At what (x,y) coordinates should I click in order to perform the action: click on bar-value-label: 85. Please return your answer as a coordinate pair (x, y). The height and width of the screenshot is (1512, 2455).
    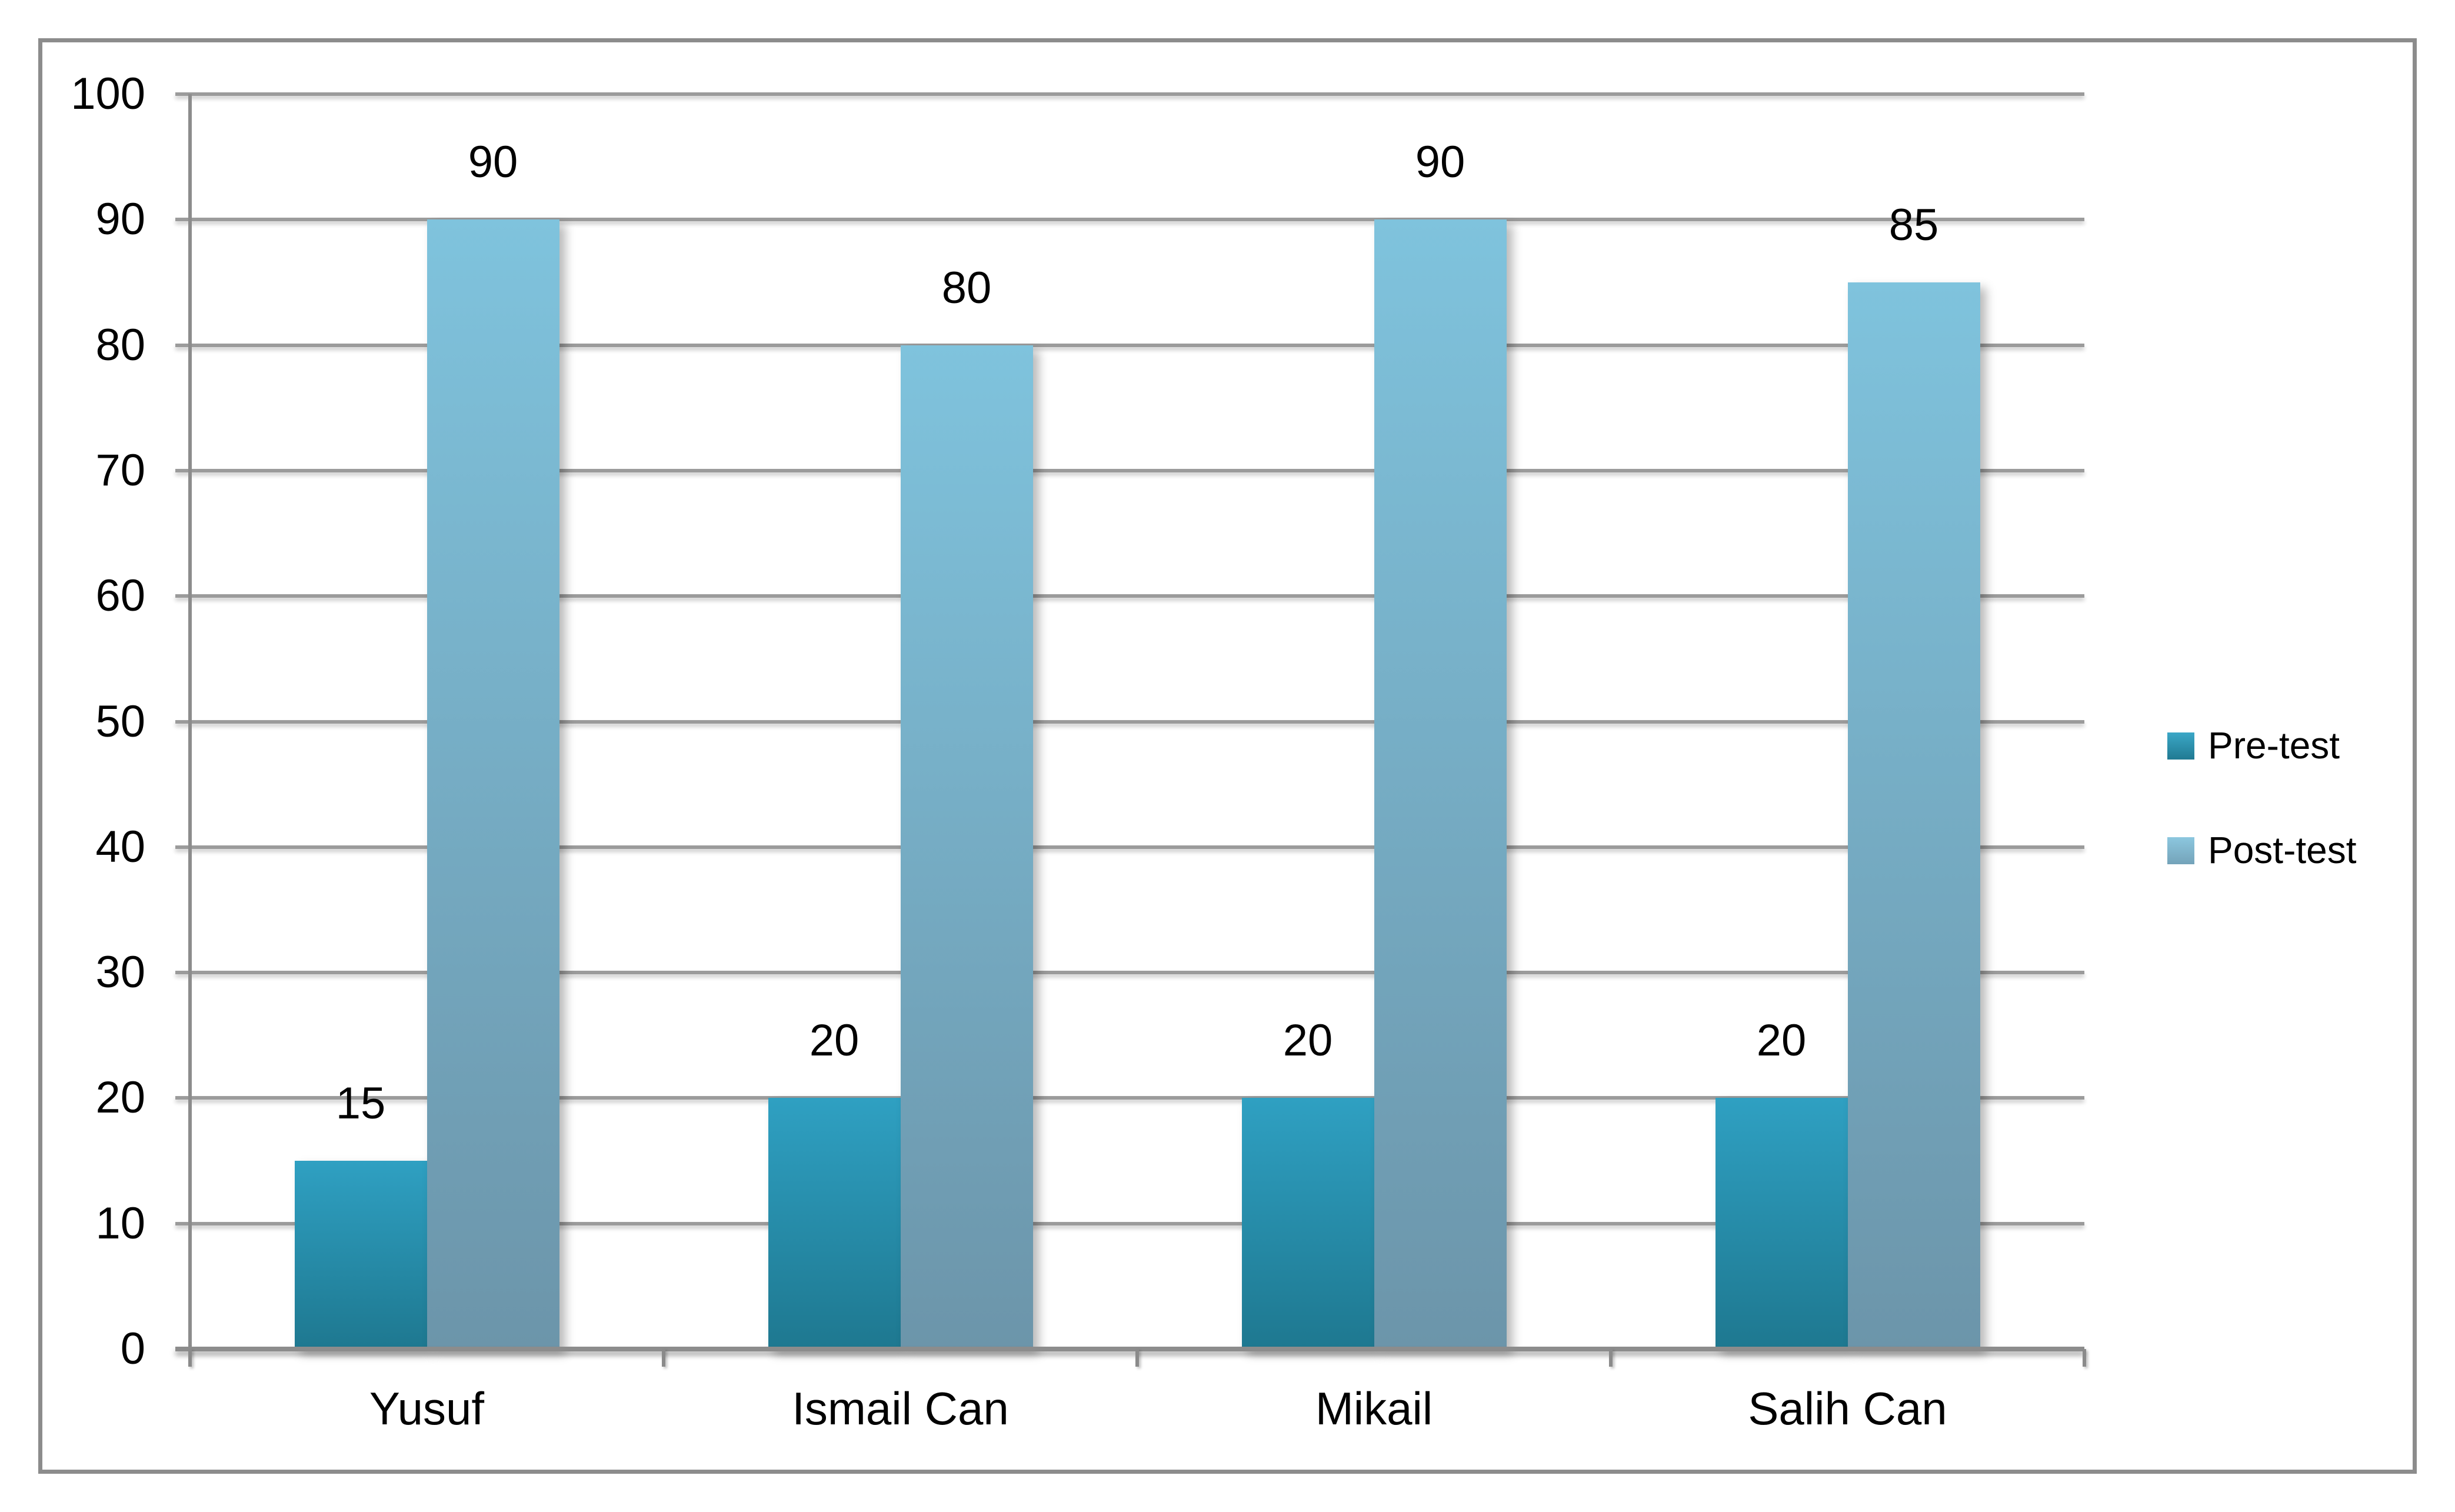
    Looking at the image, I should click on (1913, 224).